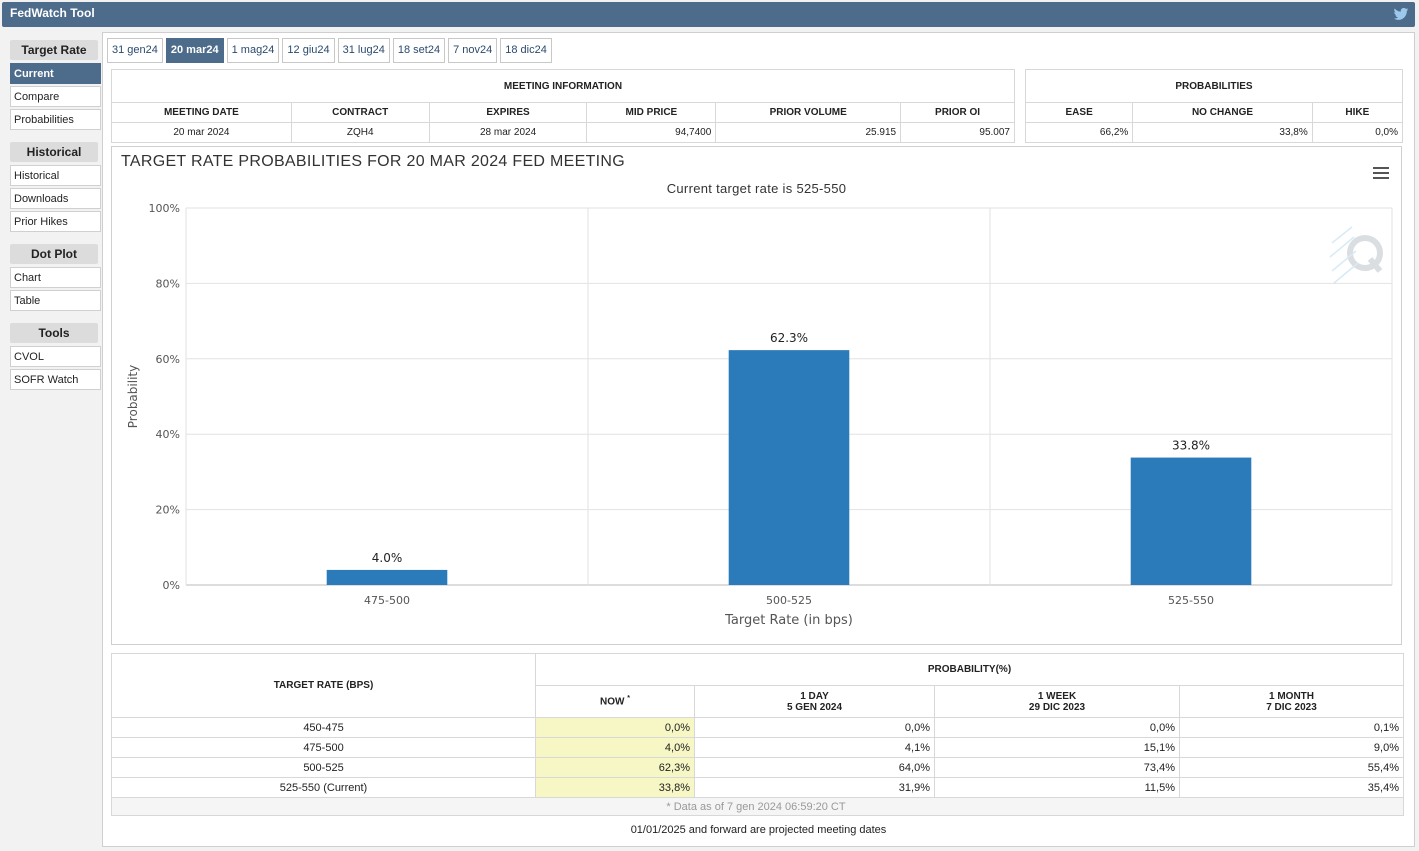 This screenshot has width=1419, height=851. I want to click on table-row: 450-475 0,0% 0,0% 0,0% 0,1%, so click(757, 727).